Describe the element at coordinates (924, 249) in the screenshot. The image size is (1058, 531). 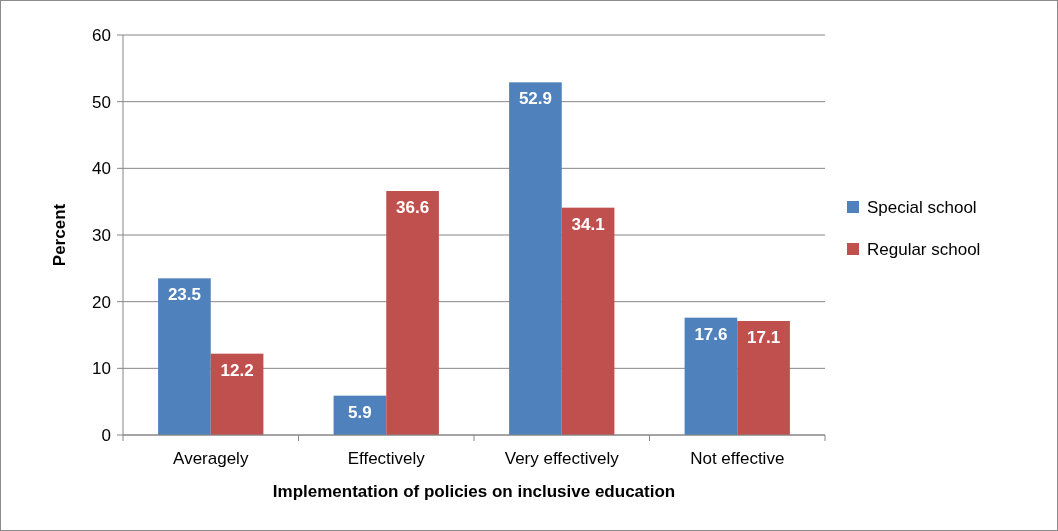
I see `legend-label: Regular school` at that location.